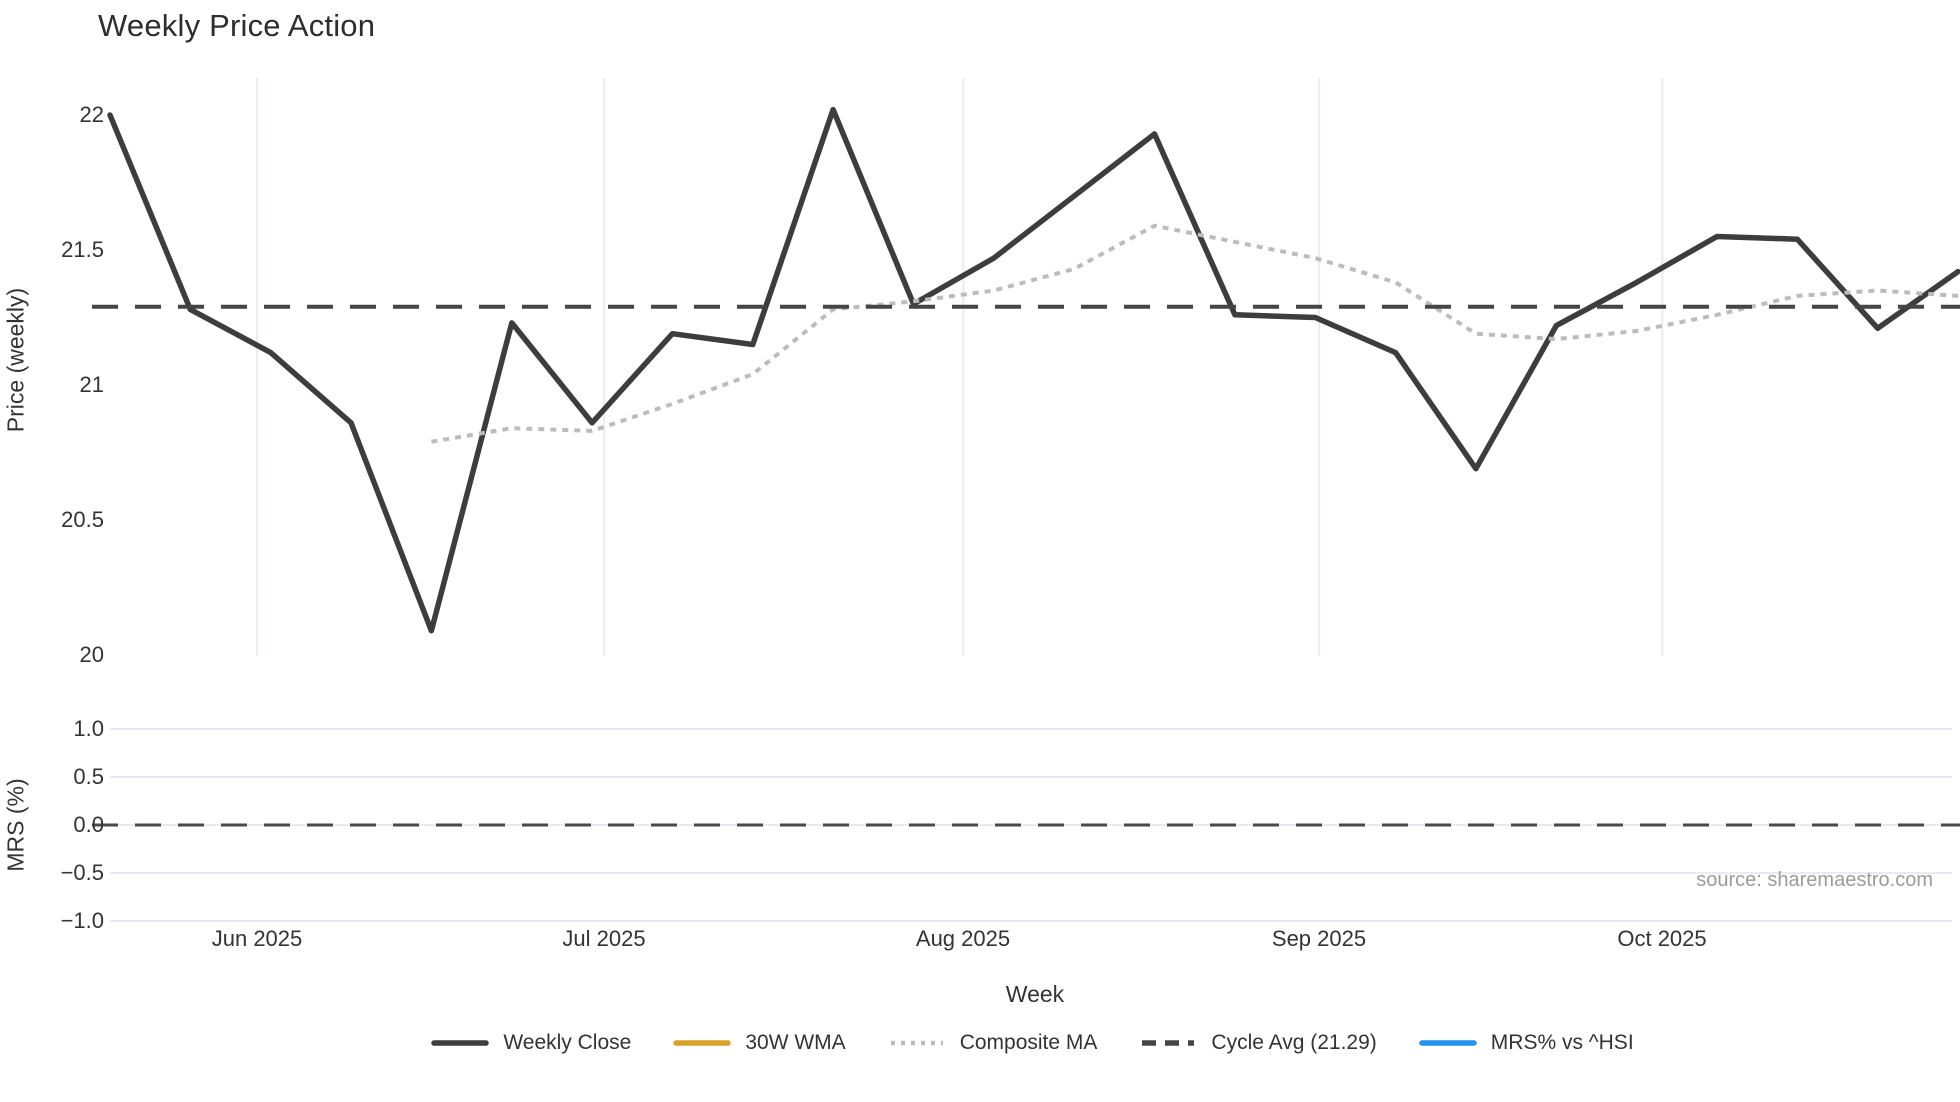 Image resolution: width=1960 pixels, height=1102 pixels. Describe the element at coordinates (91, 384) in the screenshot. I see `price-tick-21: 21` at that location.